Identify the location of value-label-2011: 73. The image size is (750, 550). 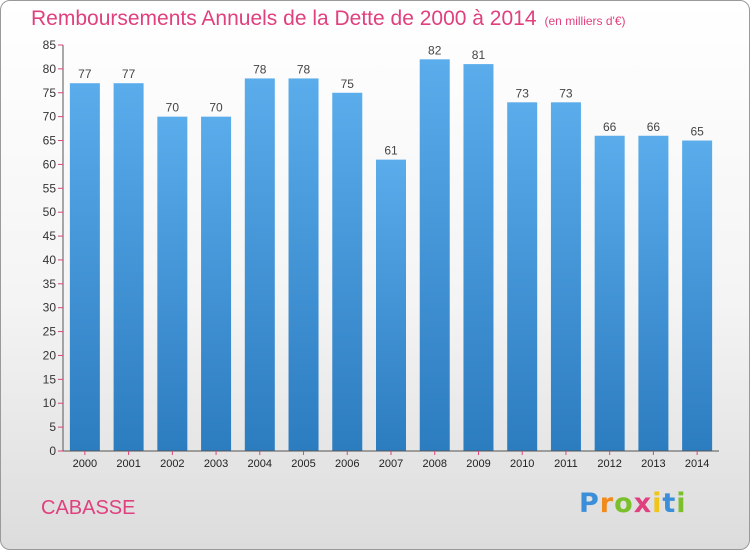
(566, 93).